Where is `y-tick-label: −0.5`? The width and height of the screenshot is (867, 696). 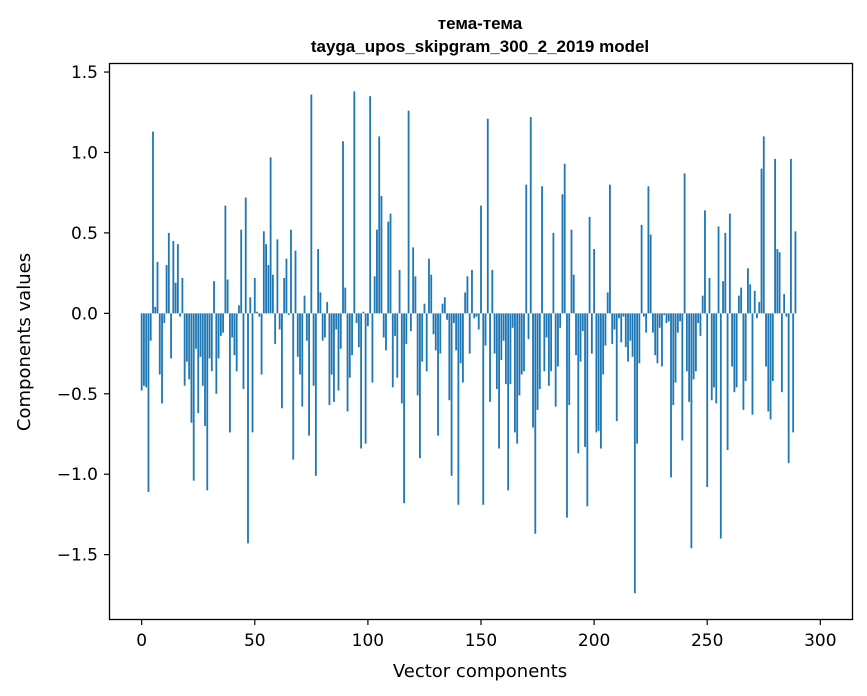
y-tick-label: −0.5 is located at coordinates (77, 395).